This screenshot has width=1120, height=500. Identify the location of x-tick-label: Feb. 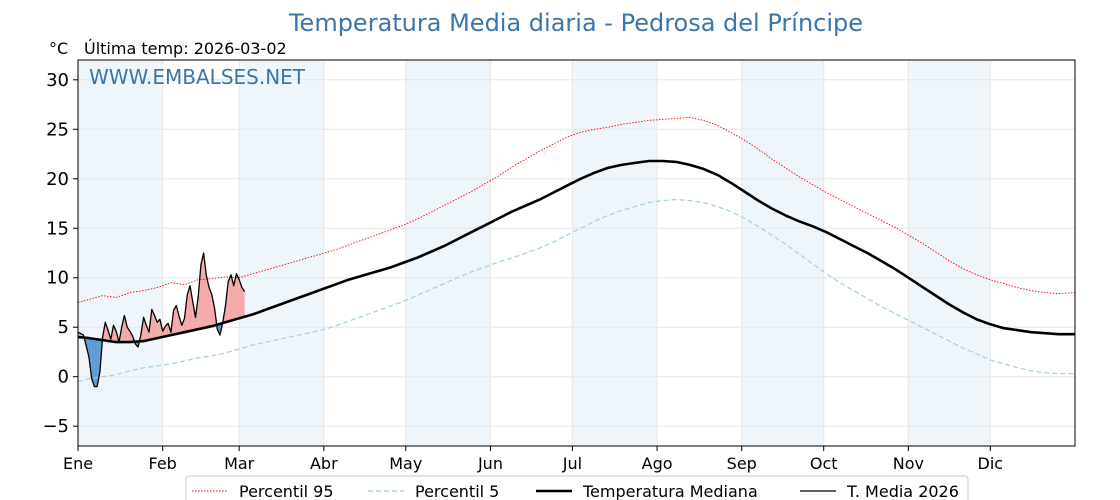
(163, 463).